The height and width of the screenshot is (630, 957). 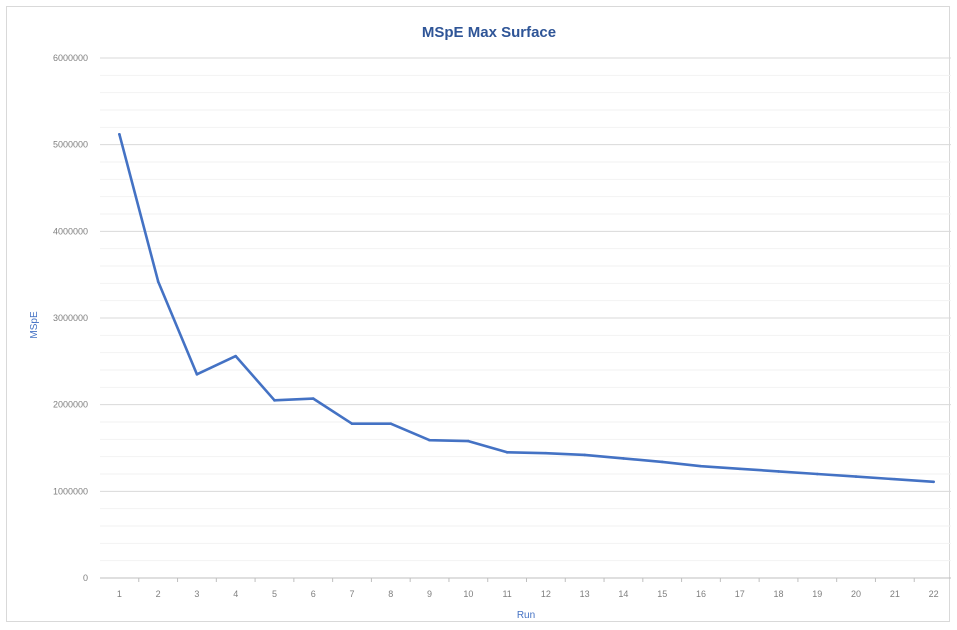 I want to click on y-tick-label: 0, so click(x=85, y=578).